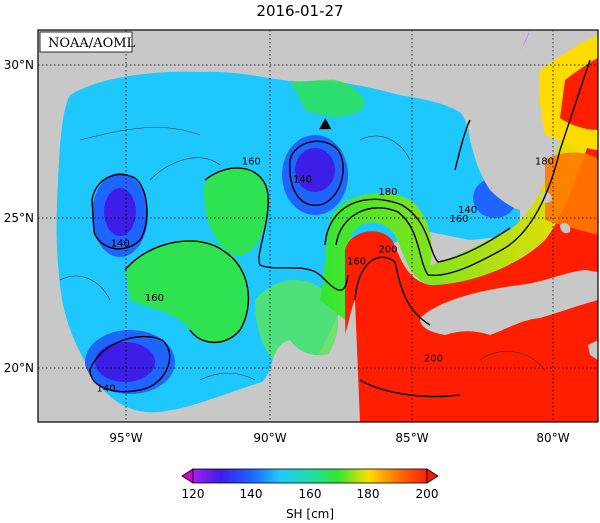 Image resolution: width=600 pixels, height=523 pixels. I want to click on contour-160-east, so click(462, 145).